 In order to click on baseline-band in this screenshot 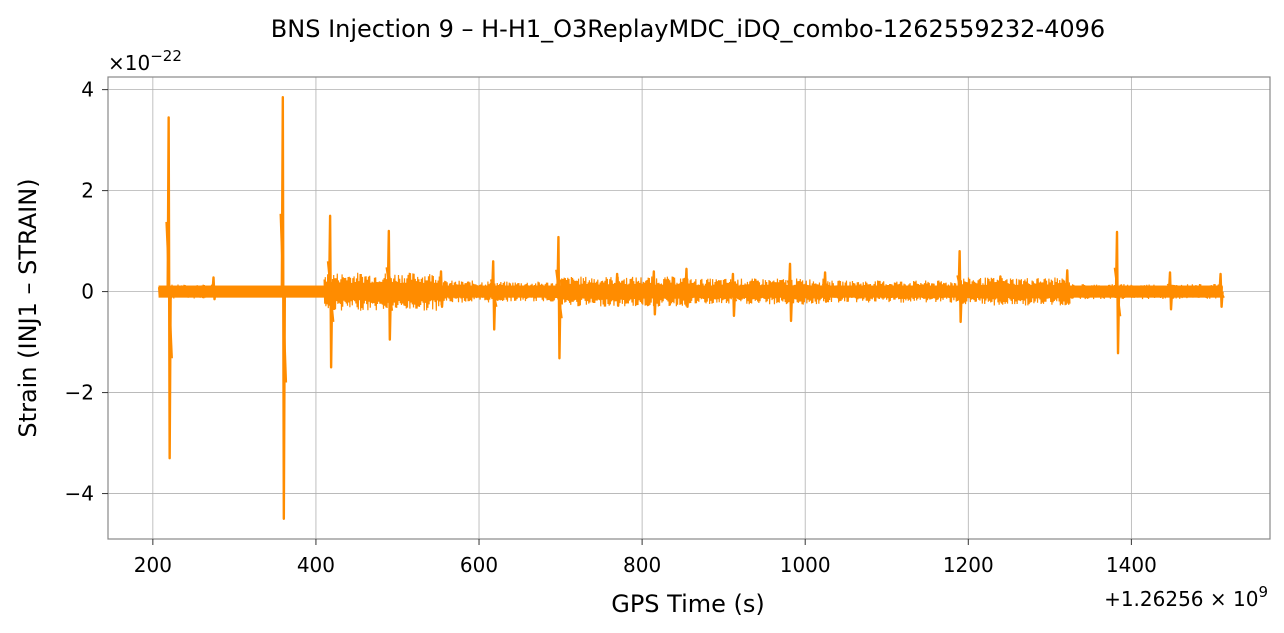, I will do `click(690, 291)`.